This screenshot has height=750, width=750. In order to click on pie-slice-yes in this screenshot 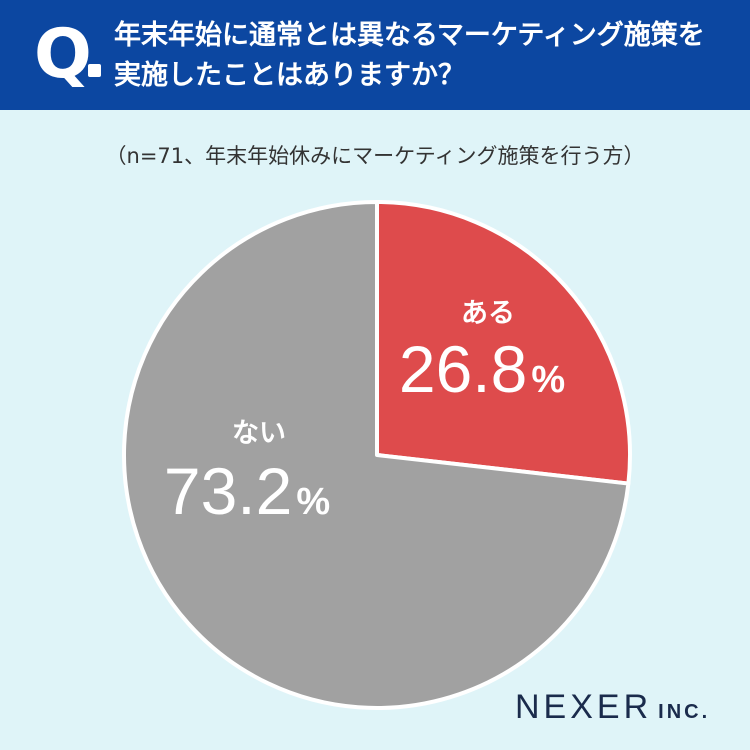, I will do `click(503, 343)`.